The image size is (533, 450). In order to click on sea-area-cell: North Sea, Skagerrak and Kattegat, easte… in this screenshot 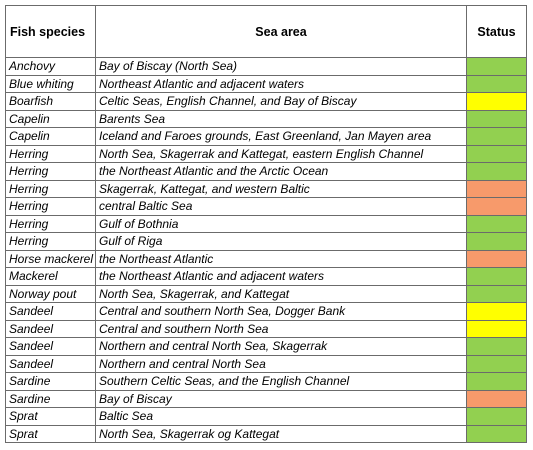, I will do `click(281, 153)`.